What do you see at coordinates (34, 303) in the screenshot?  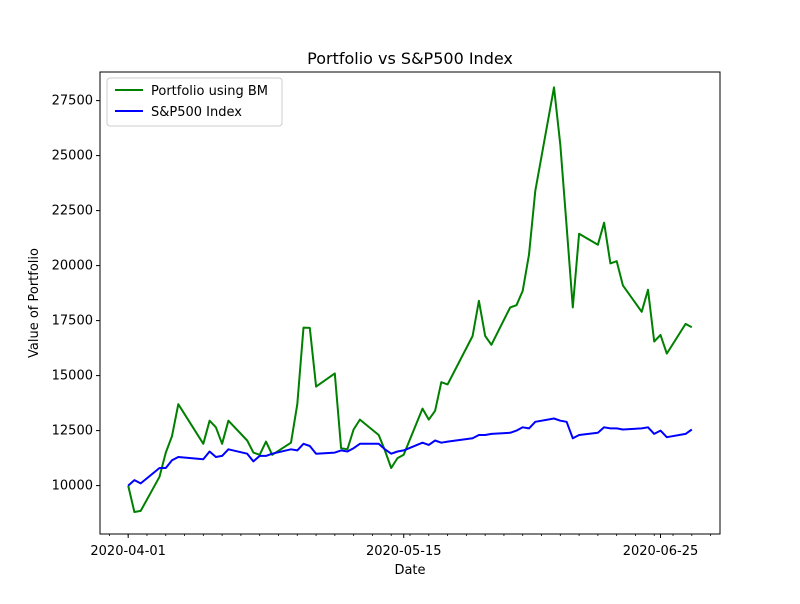 I see `y-axis-label: Value of Portfolio` at bounding box center [34, 303].